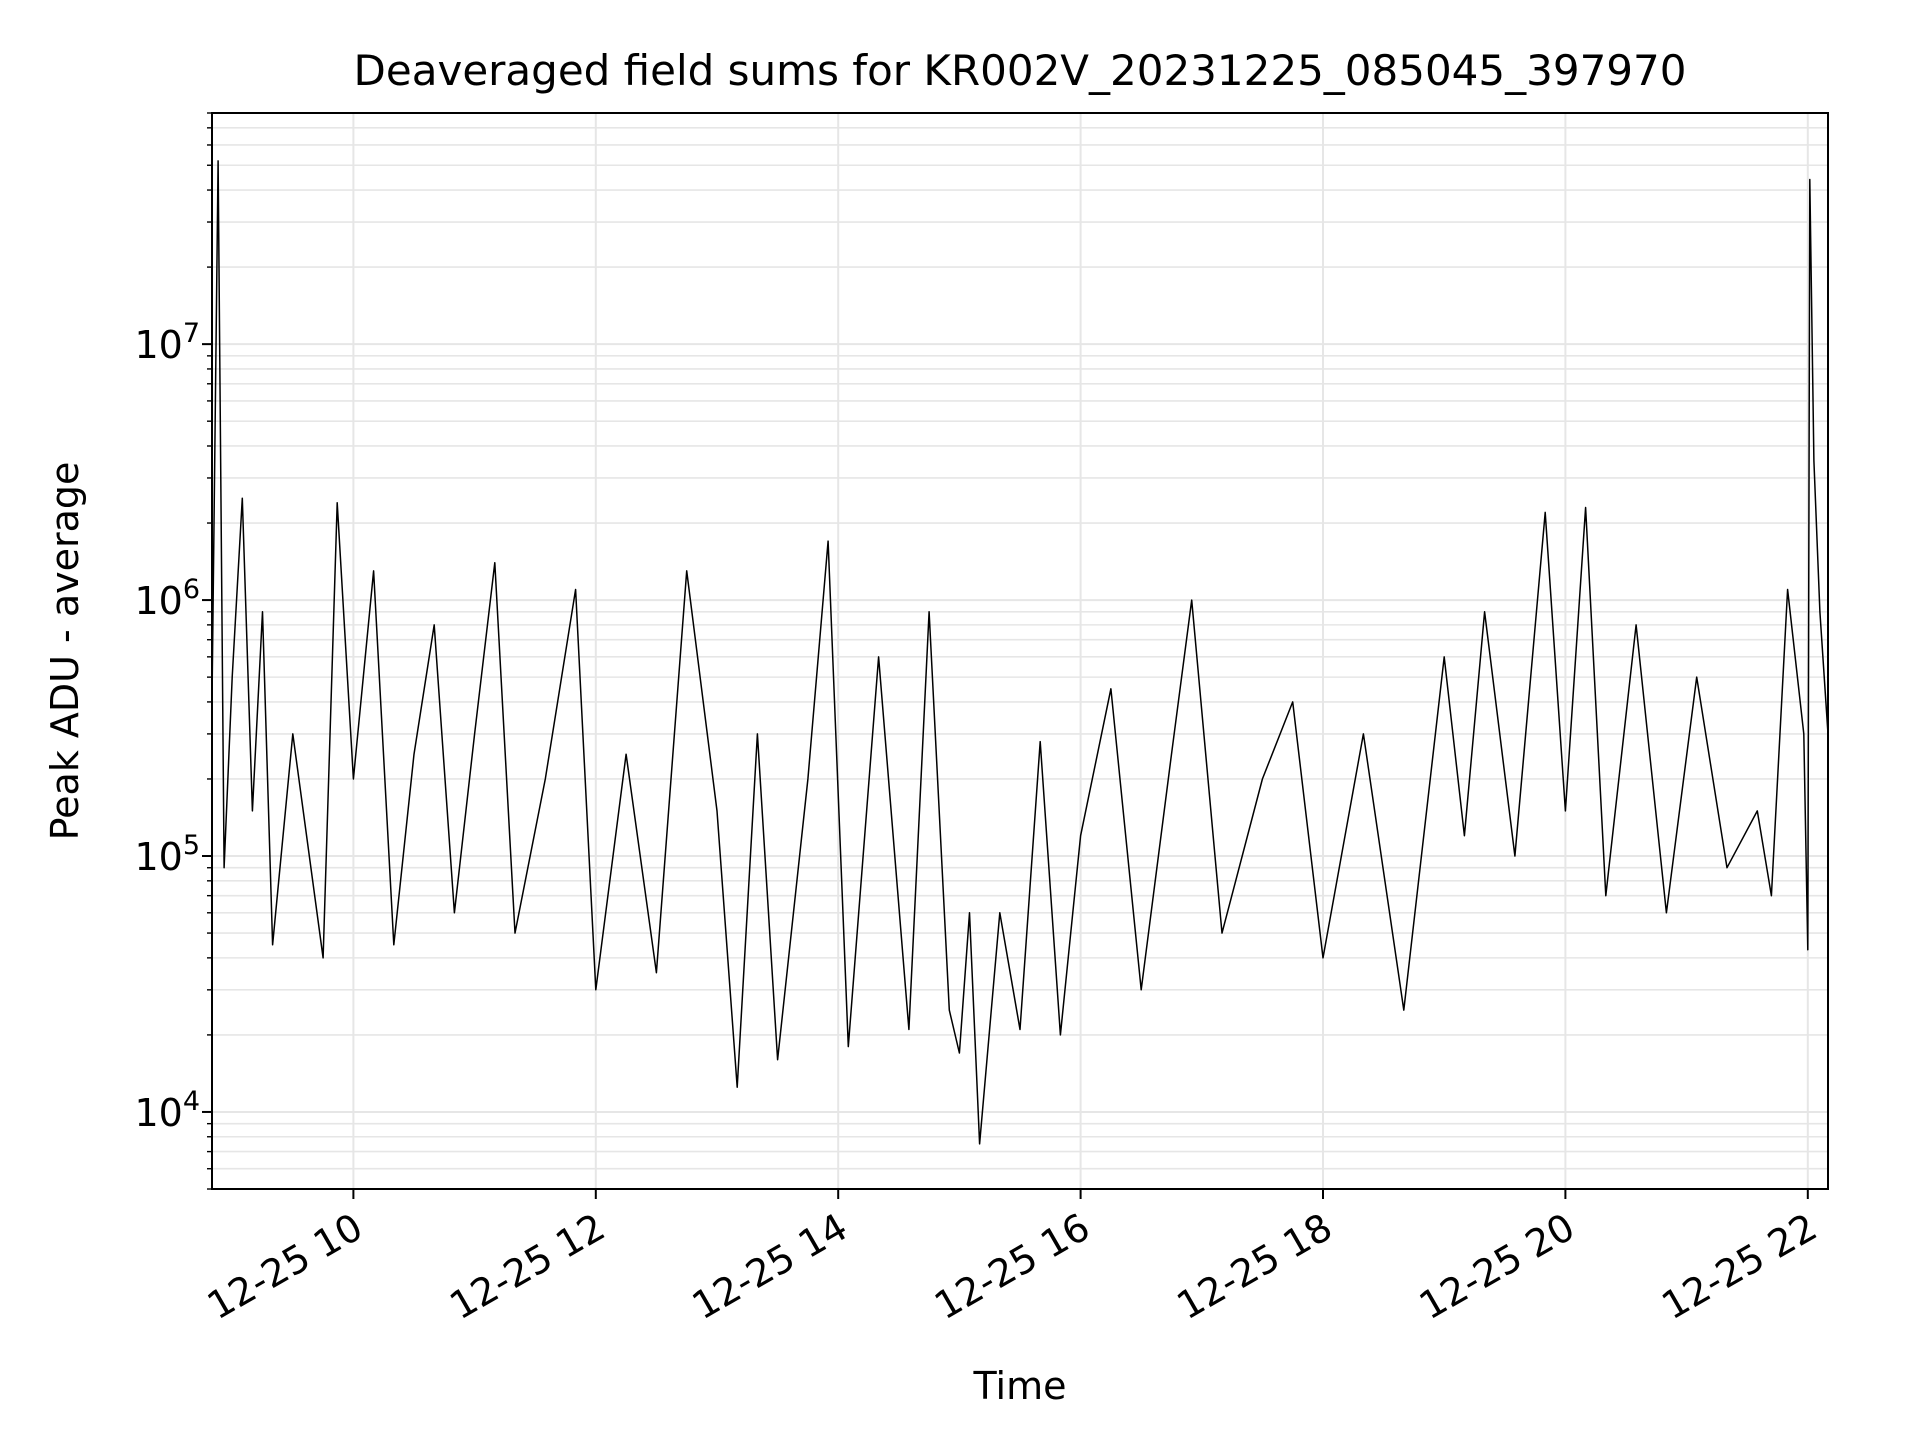 Image resolution: width=1920 pixels, height=1440 pixels. Describe the element at coordinates (173, 651) in the screenshot. I see `y-axis: 104 105 106 107` at that location.